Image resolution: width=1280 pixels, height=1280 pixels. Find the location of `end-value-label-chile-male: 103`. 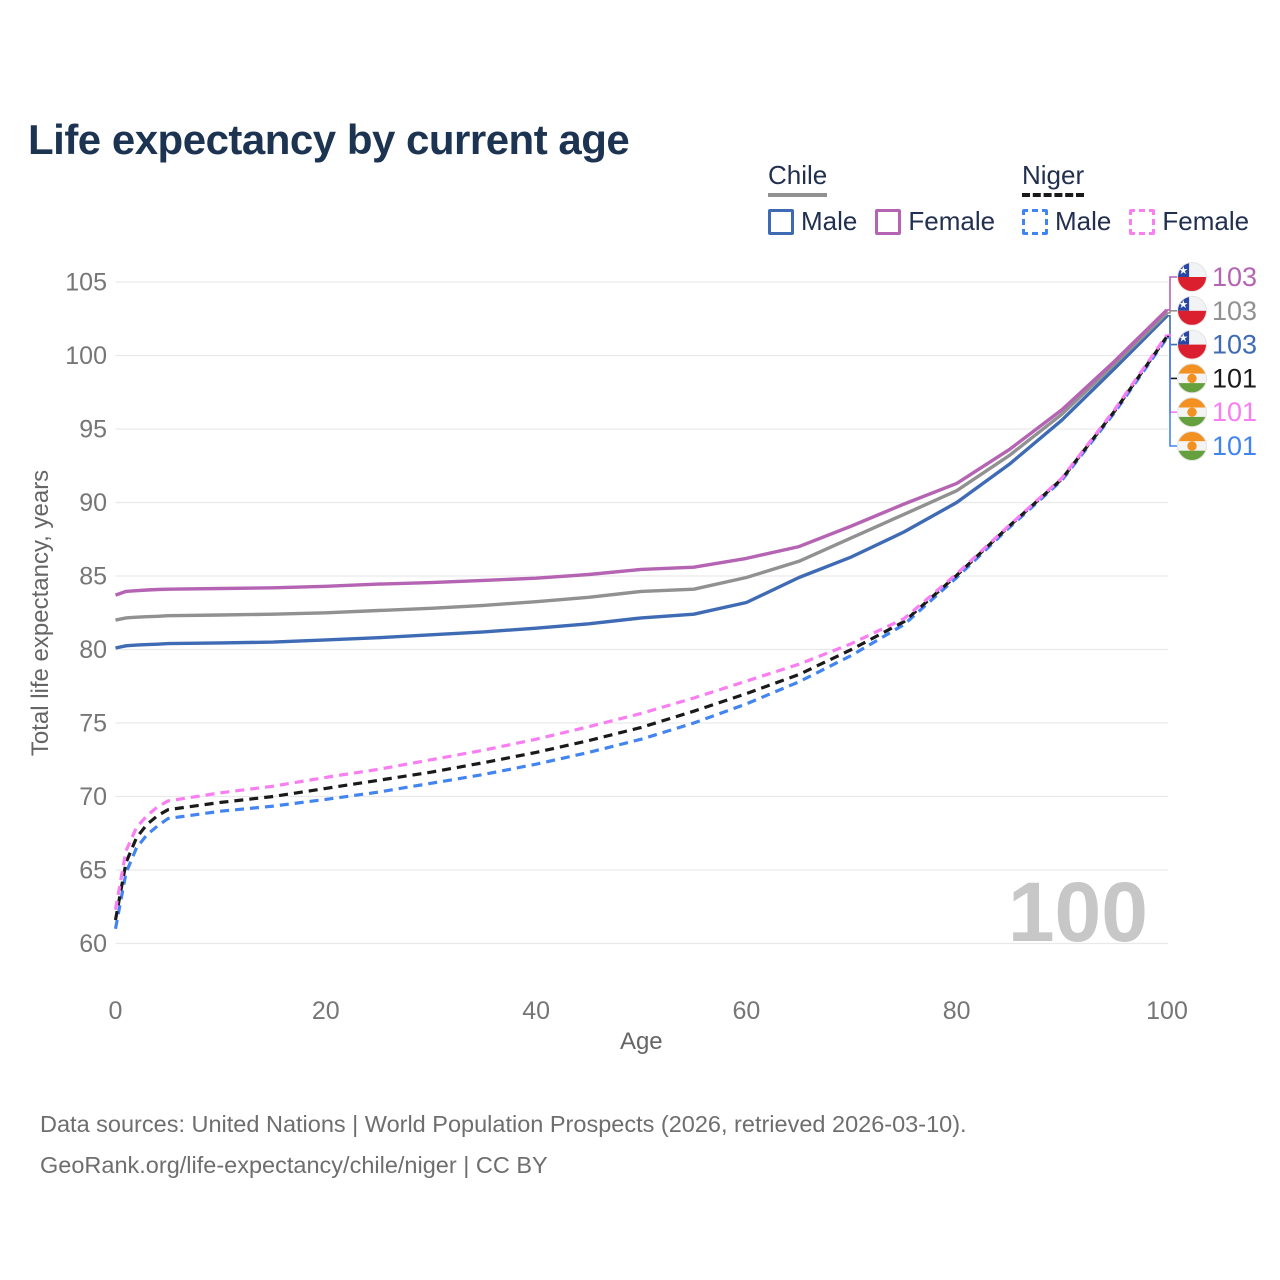

end-value-label-chile-male: 103 is located at coordinates (1234, 345).